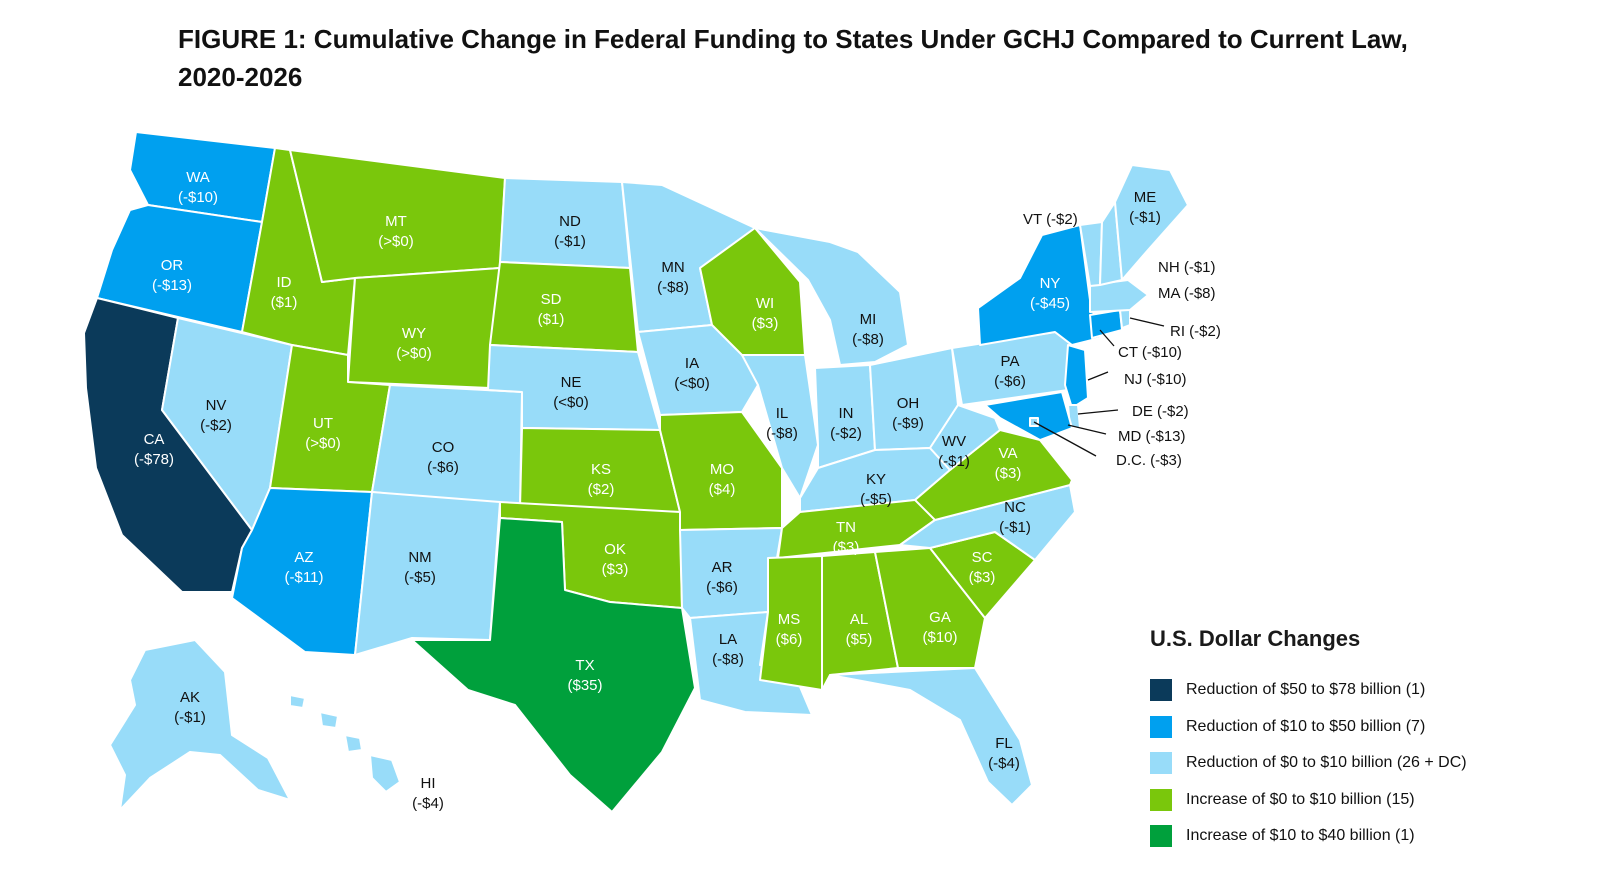 This screenshot has height=882, width=1610. Describe the element at coordinates (1255, 638) in the screenshot. I see `legend-title: U.S. Dollar Changes` at that location.